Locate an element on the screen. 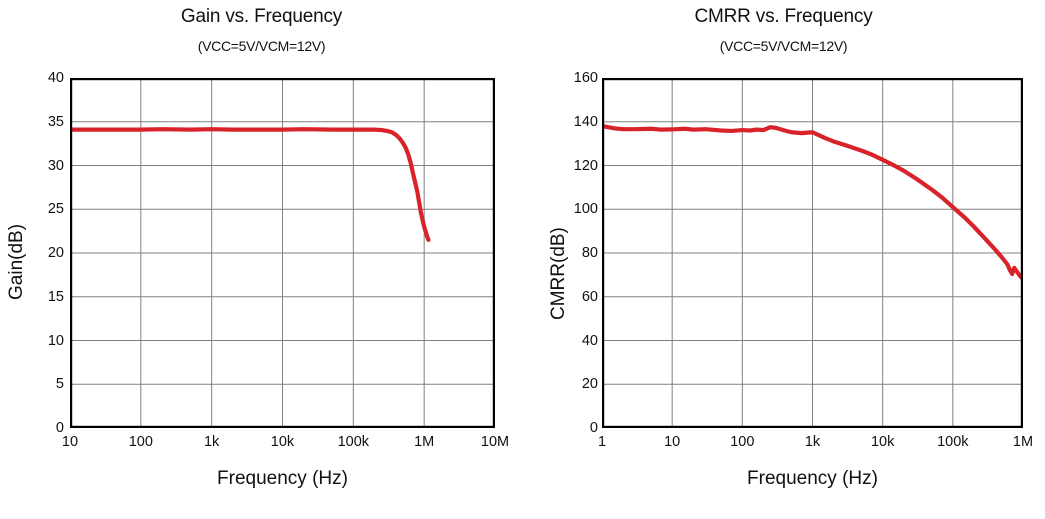 This screenshot has height=519, width=1045. y-tick: 100 is located at coordinates (585, 209).